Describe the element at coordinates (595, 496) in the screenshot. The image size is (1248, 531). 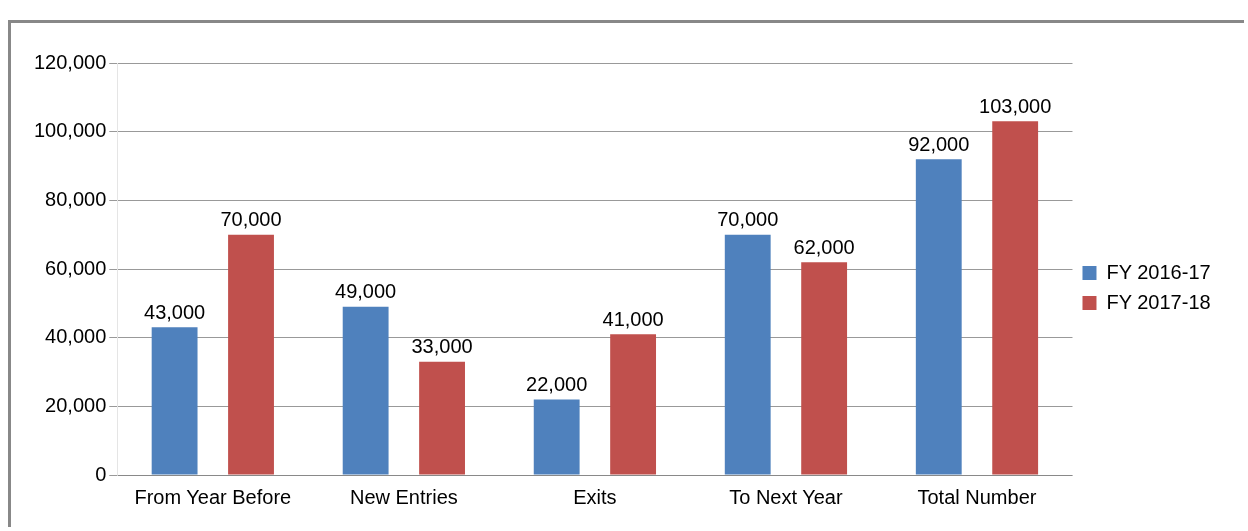
I see `x-tick-label: Exits` at that location.